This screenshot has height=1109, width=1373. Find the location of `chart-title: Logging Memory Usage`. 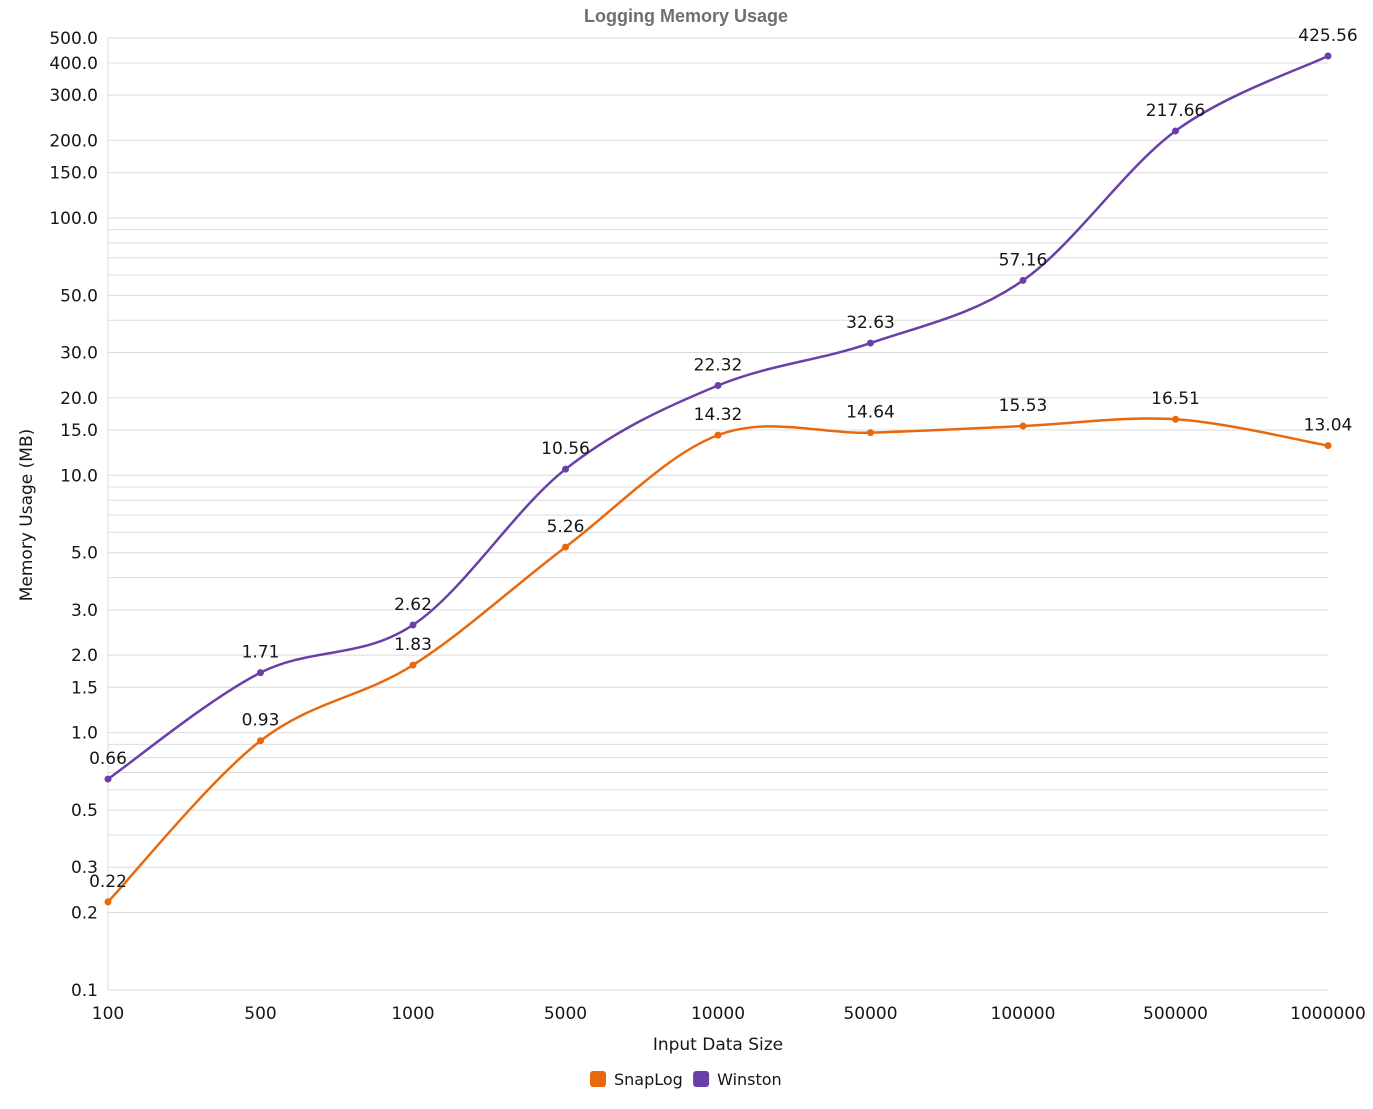

chart-title: Logging Memory Usage is located at coordinates (686, 16).